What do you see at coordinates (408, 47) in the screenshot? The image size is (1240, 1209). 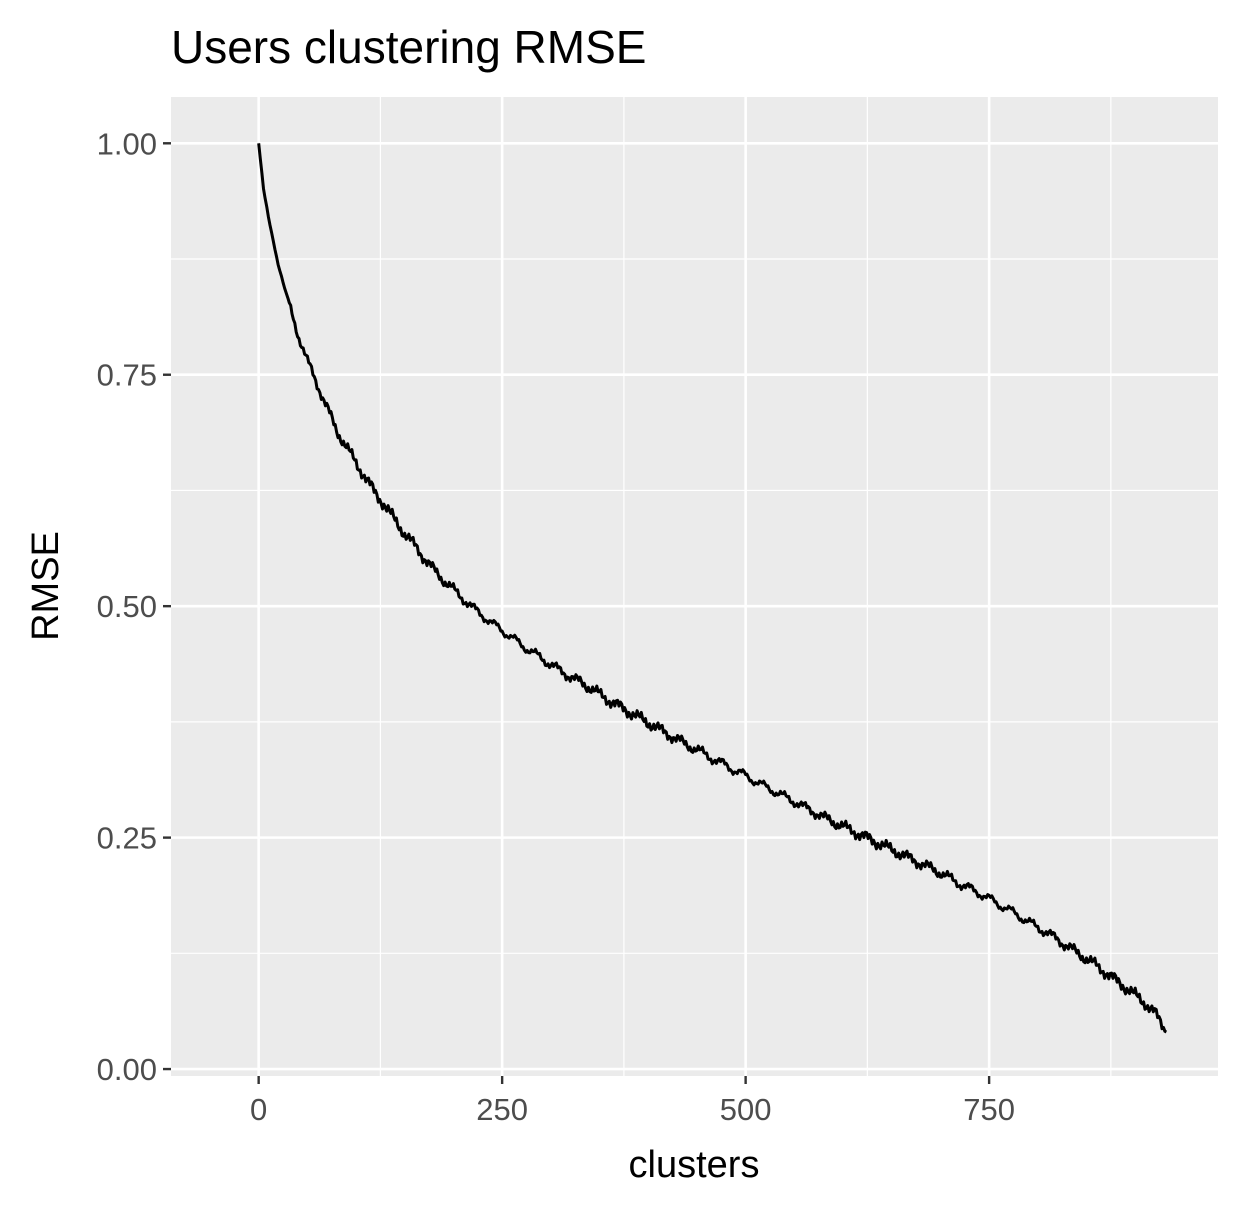 I see `chart-title: Users clustering RMSE` at bounding box center [408, 47].